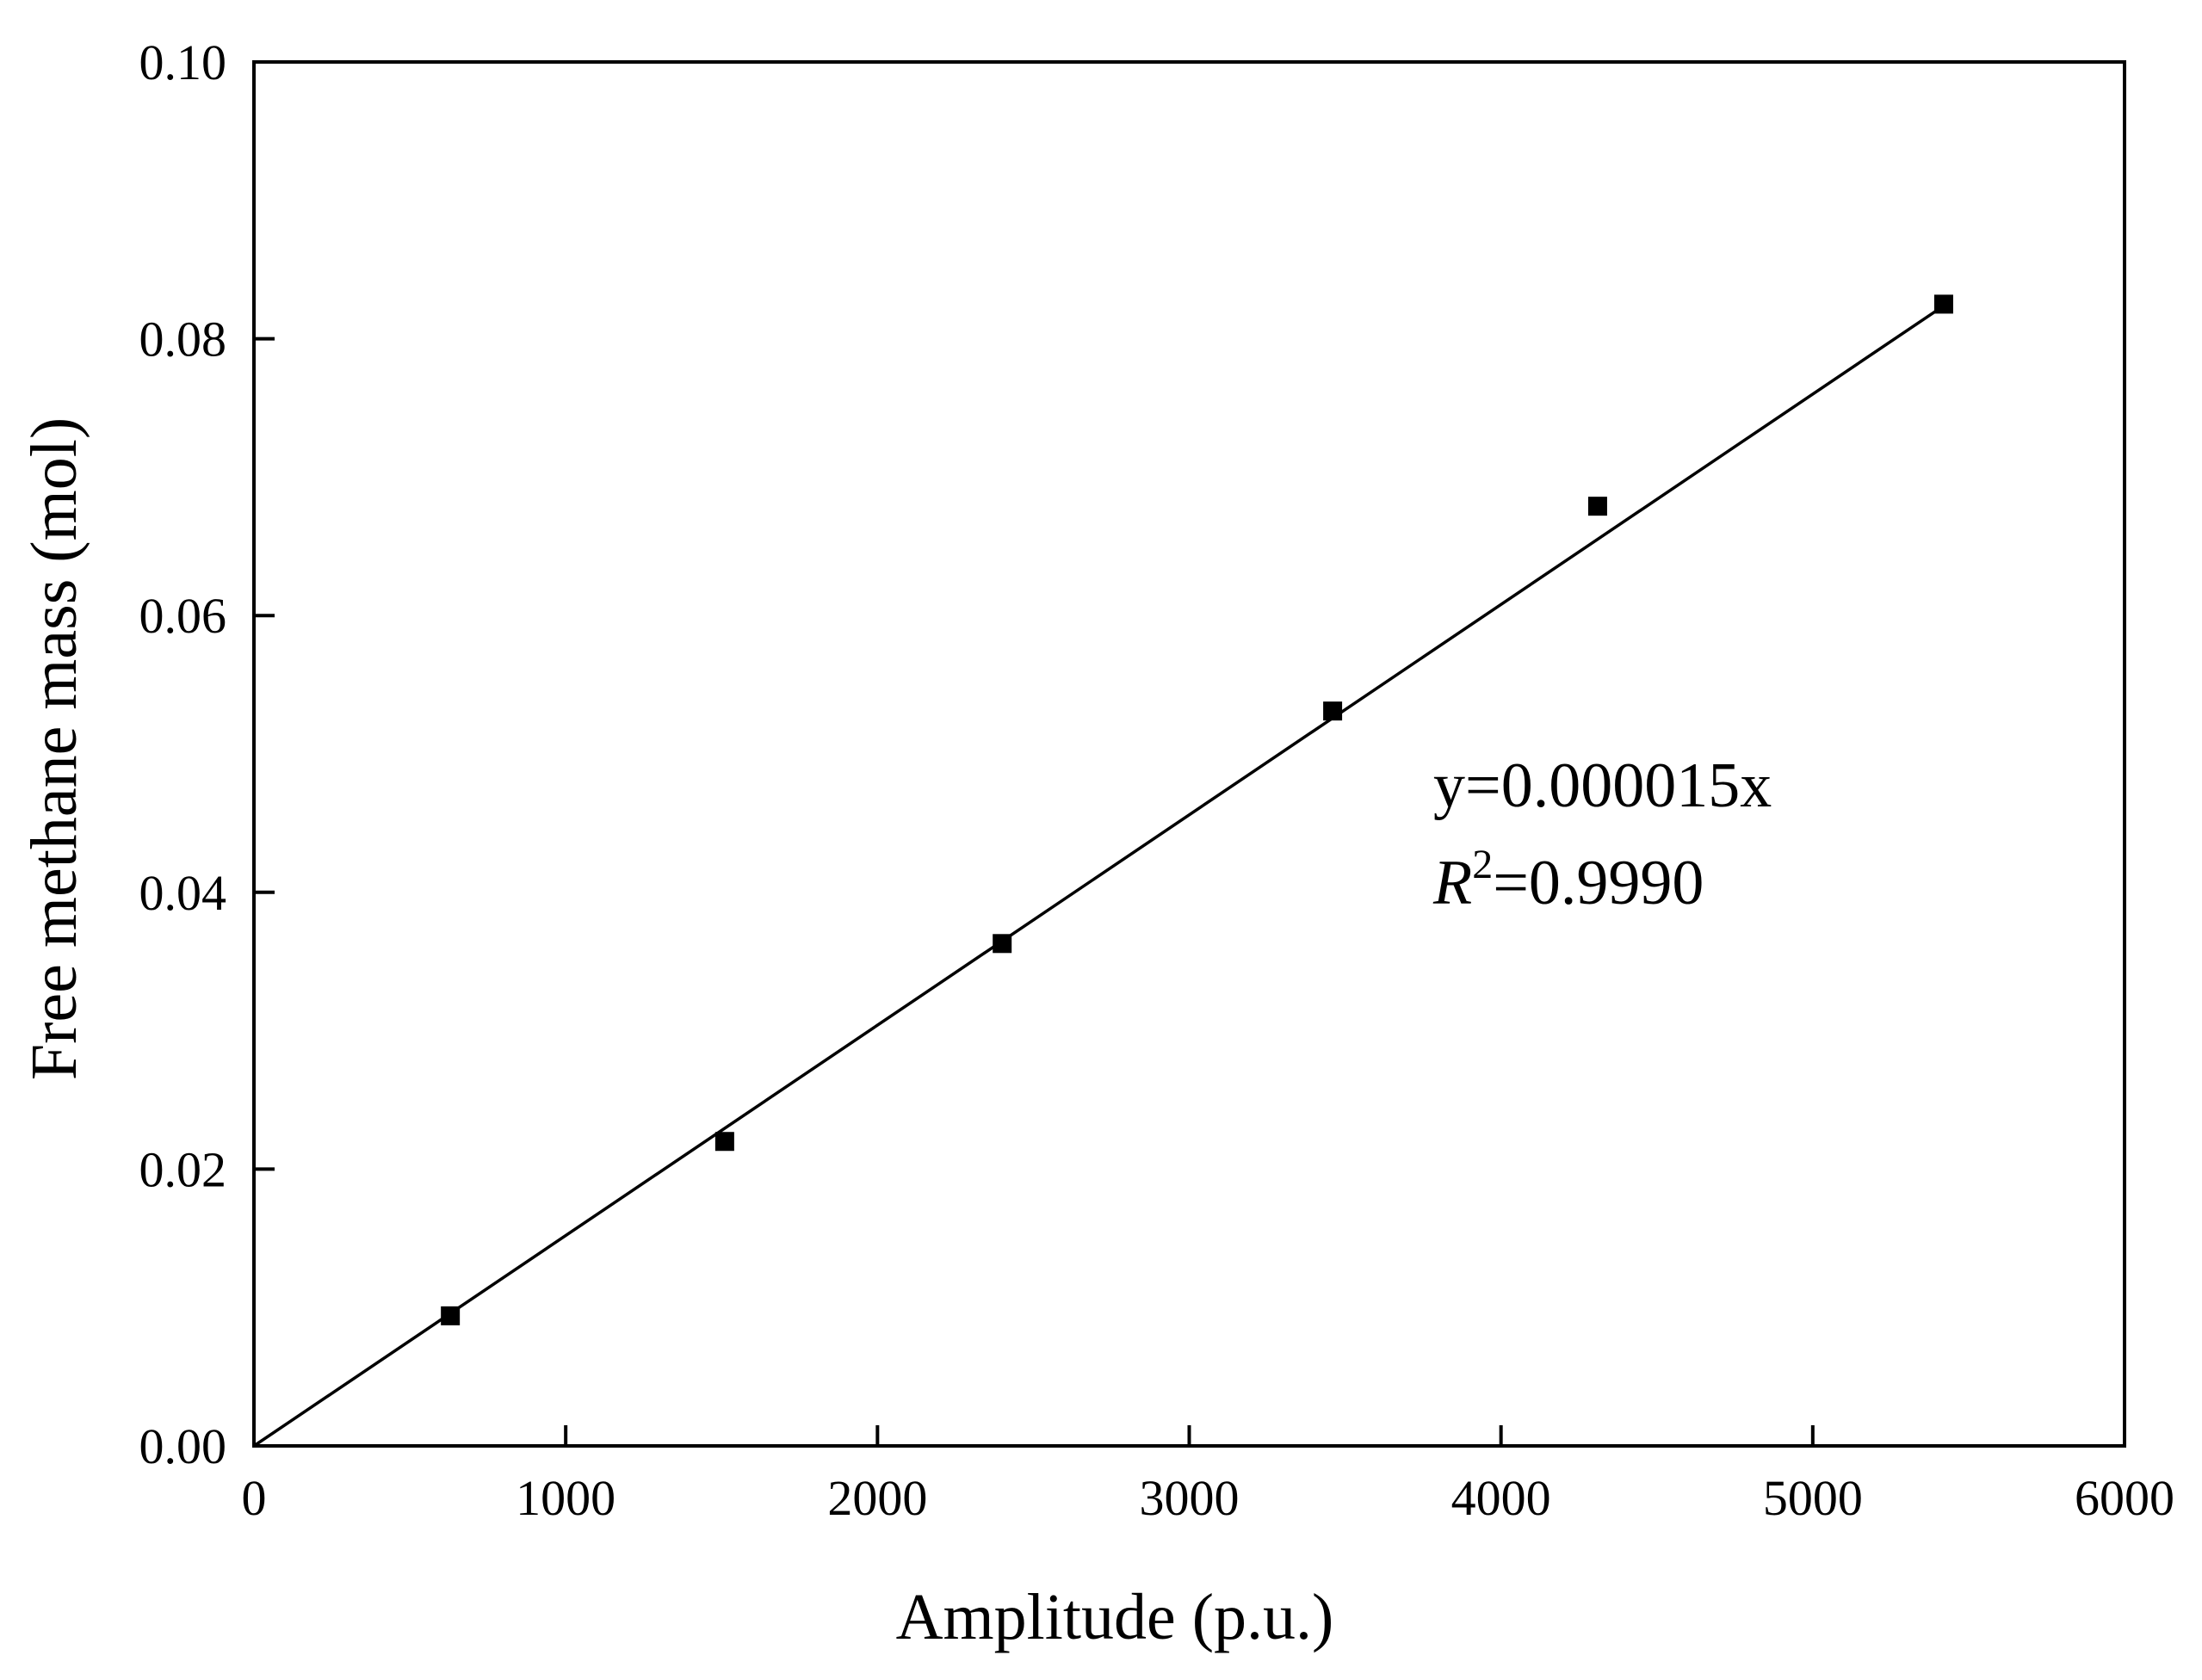 The image size is (2202, 1680). What do you see at coordinates (54, 748) in the screenshot?
I see `y-axis-title: Free methane mass (mol)` at bounding box center [54, 748].